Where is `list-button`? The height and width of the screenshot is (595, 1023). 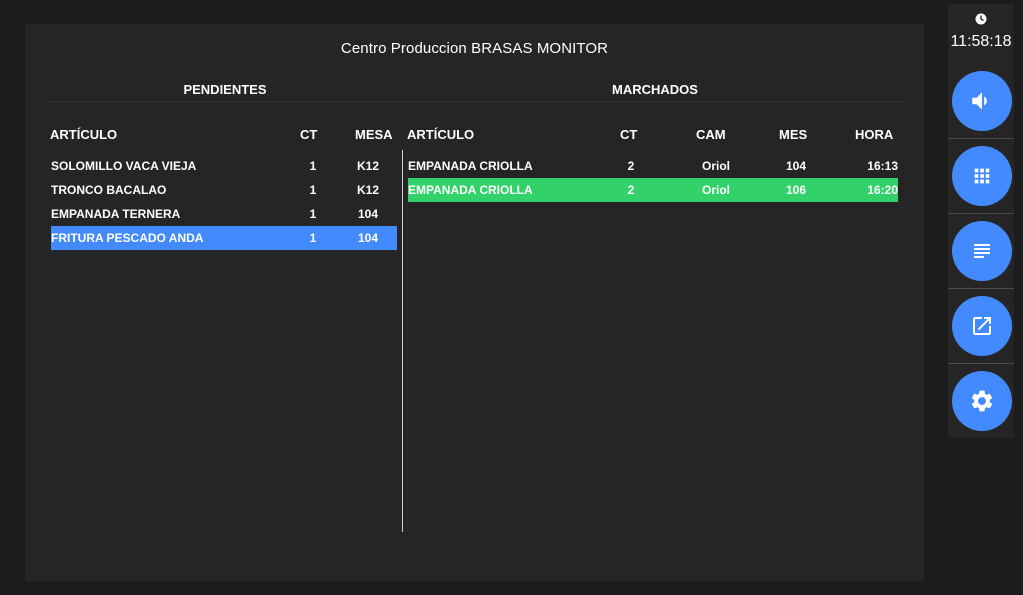 list-button is located at coordinates (982, 251).